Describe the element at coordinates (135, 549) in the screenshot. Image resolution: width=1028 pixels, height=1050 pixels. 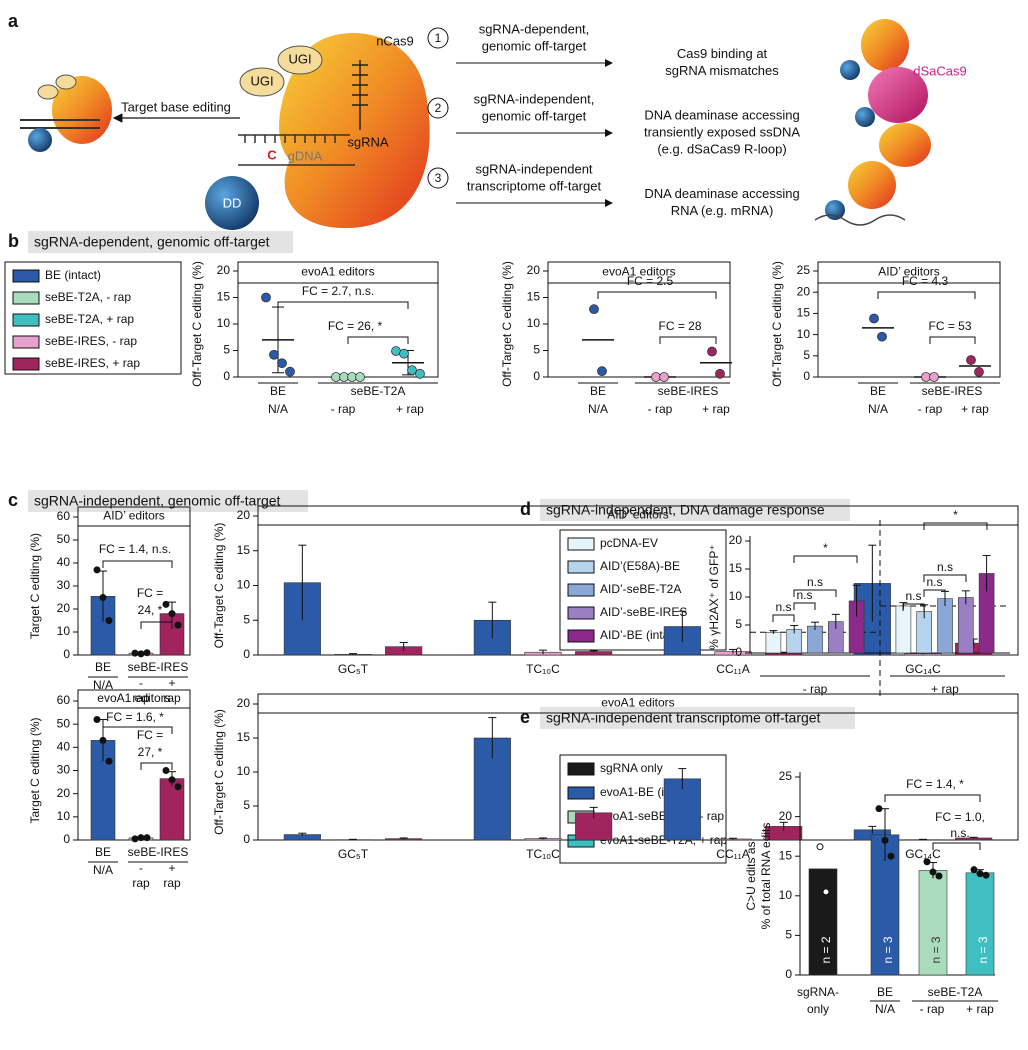
I see `annotation: FC = 1.4, n.s.` at that location.